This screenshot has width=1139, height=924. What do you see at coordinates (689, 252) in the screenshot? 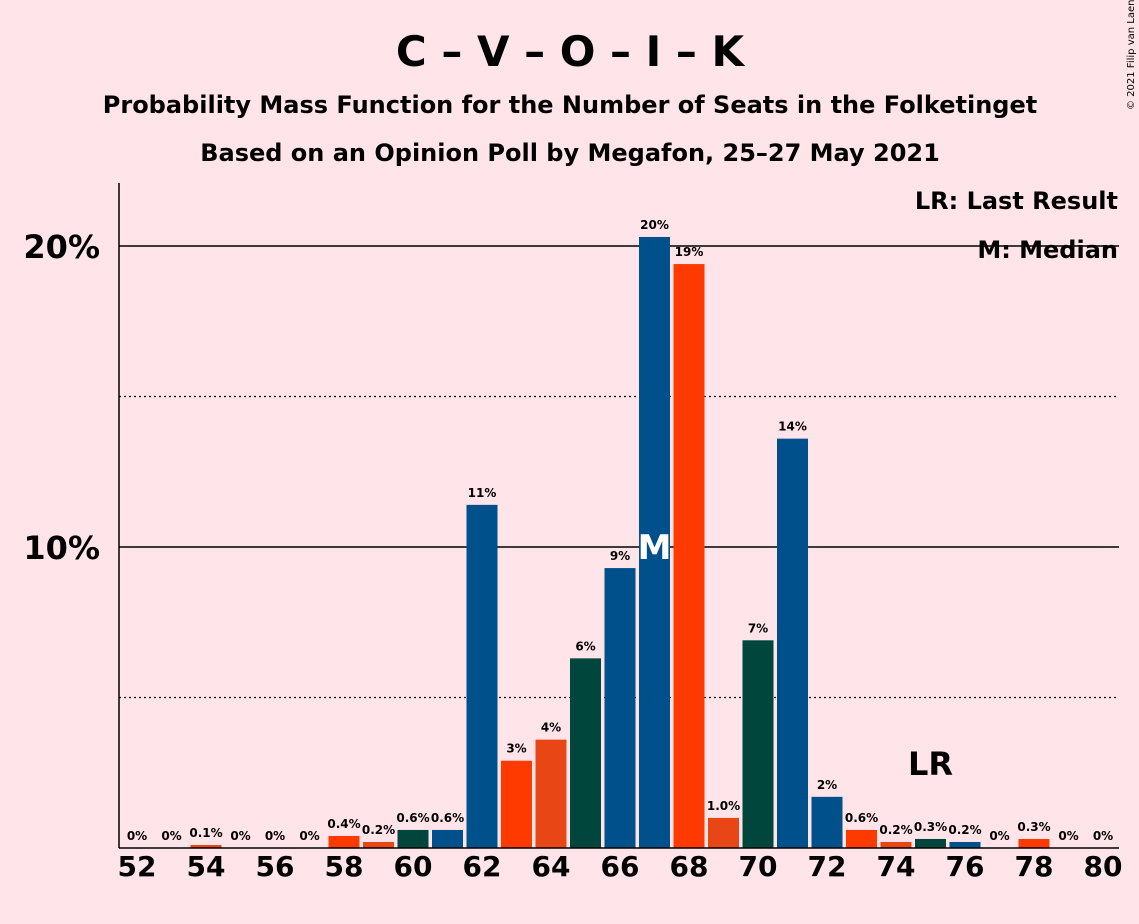
I see `data-label-seat-68: 19%` at bounding box center [689, 252].